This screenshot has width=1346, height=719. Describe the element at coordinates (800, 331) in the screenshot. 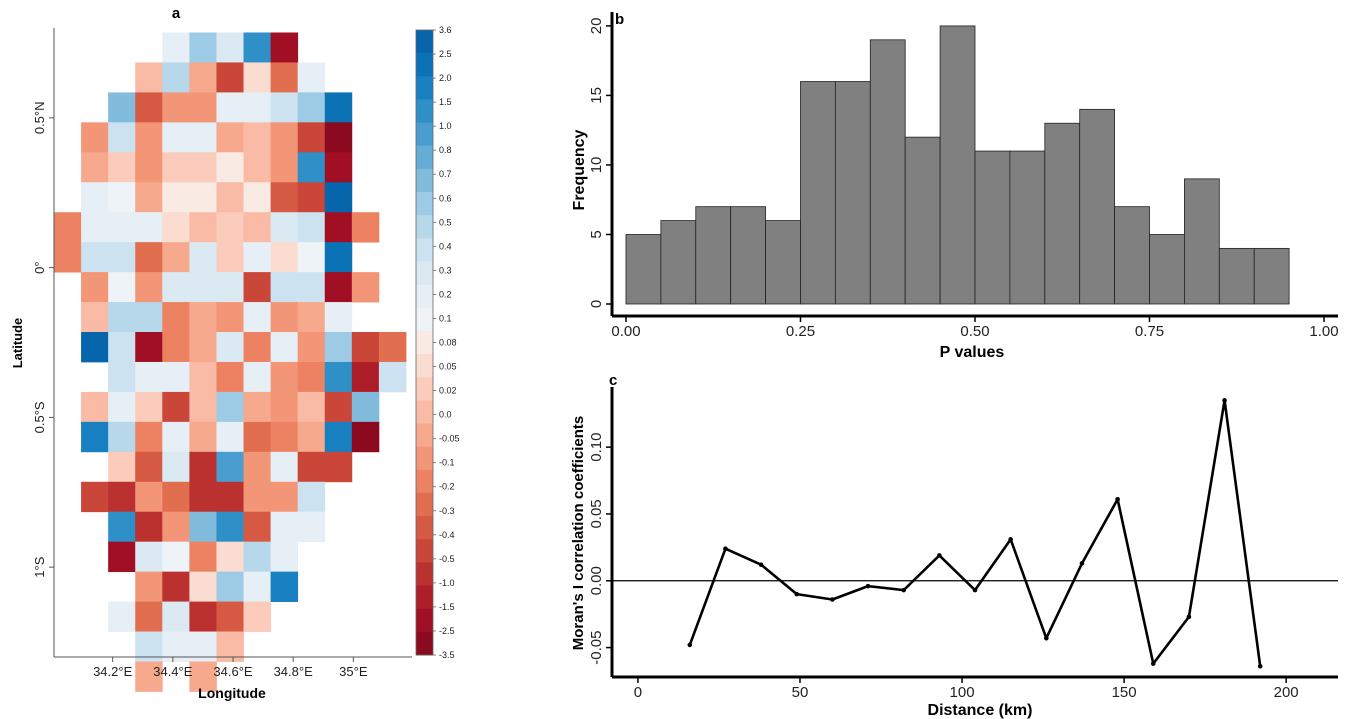

I see `x-tick-label: 0.25` at that location.